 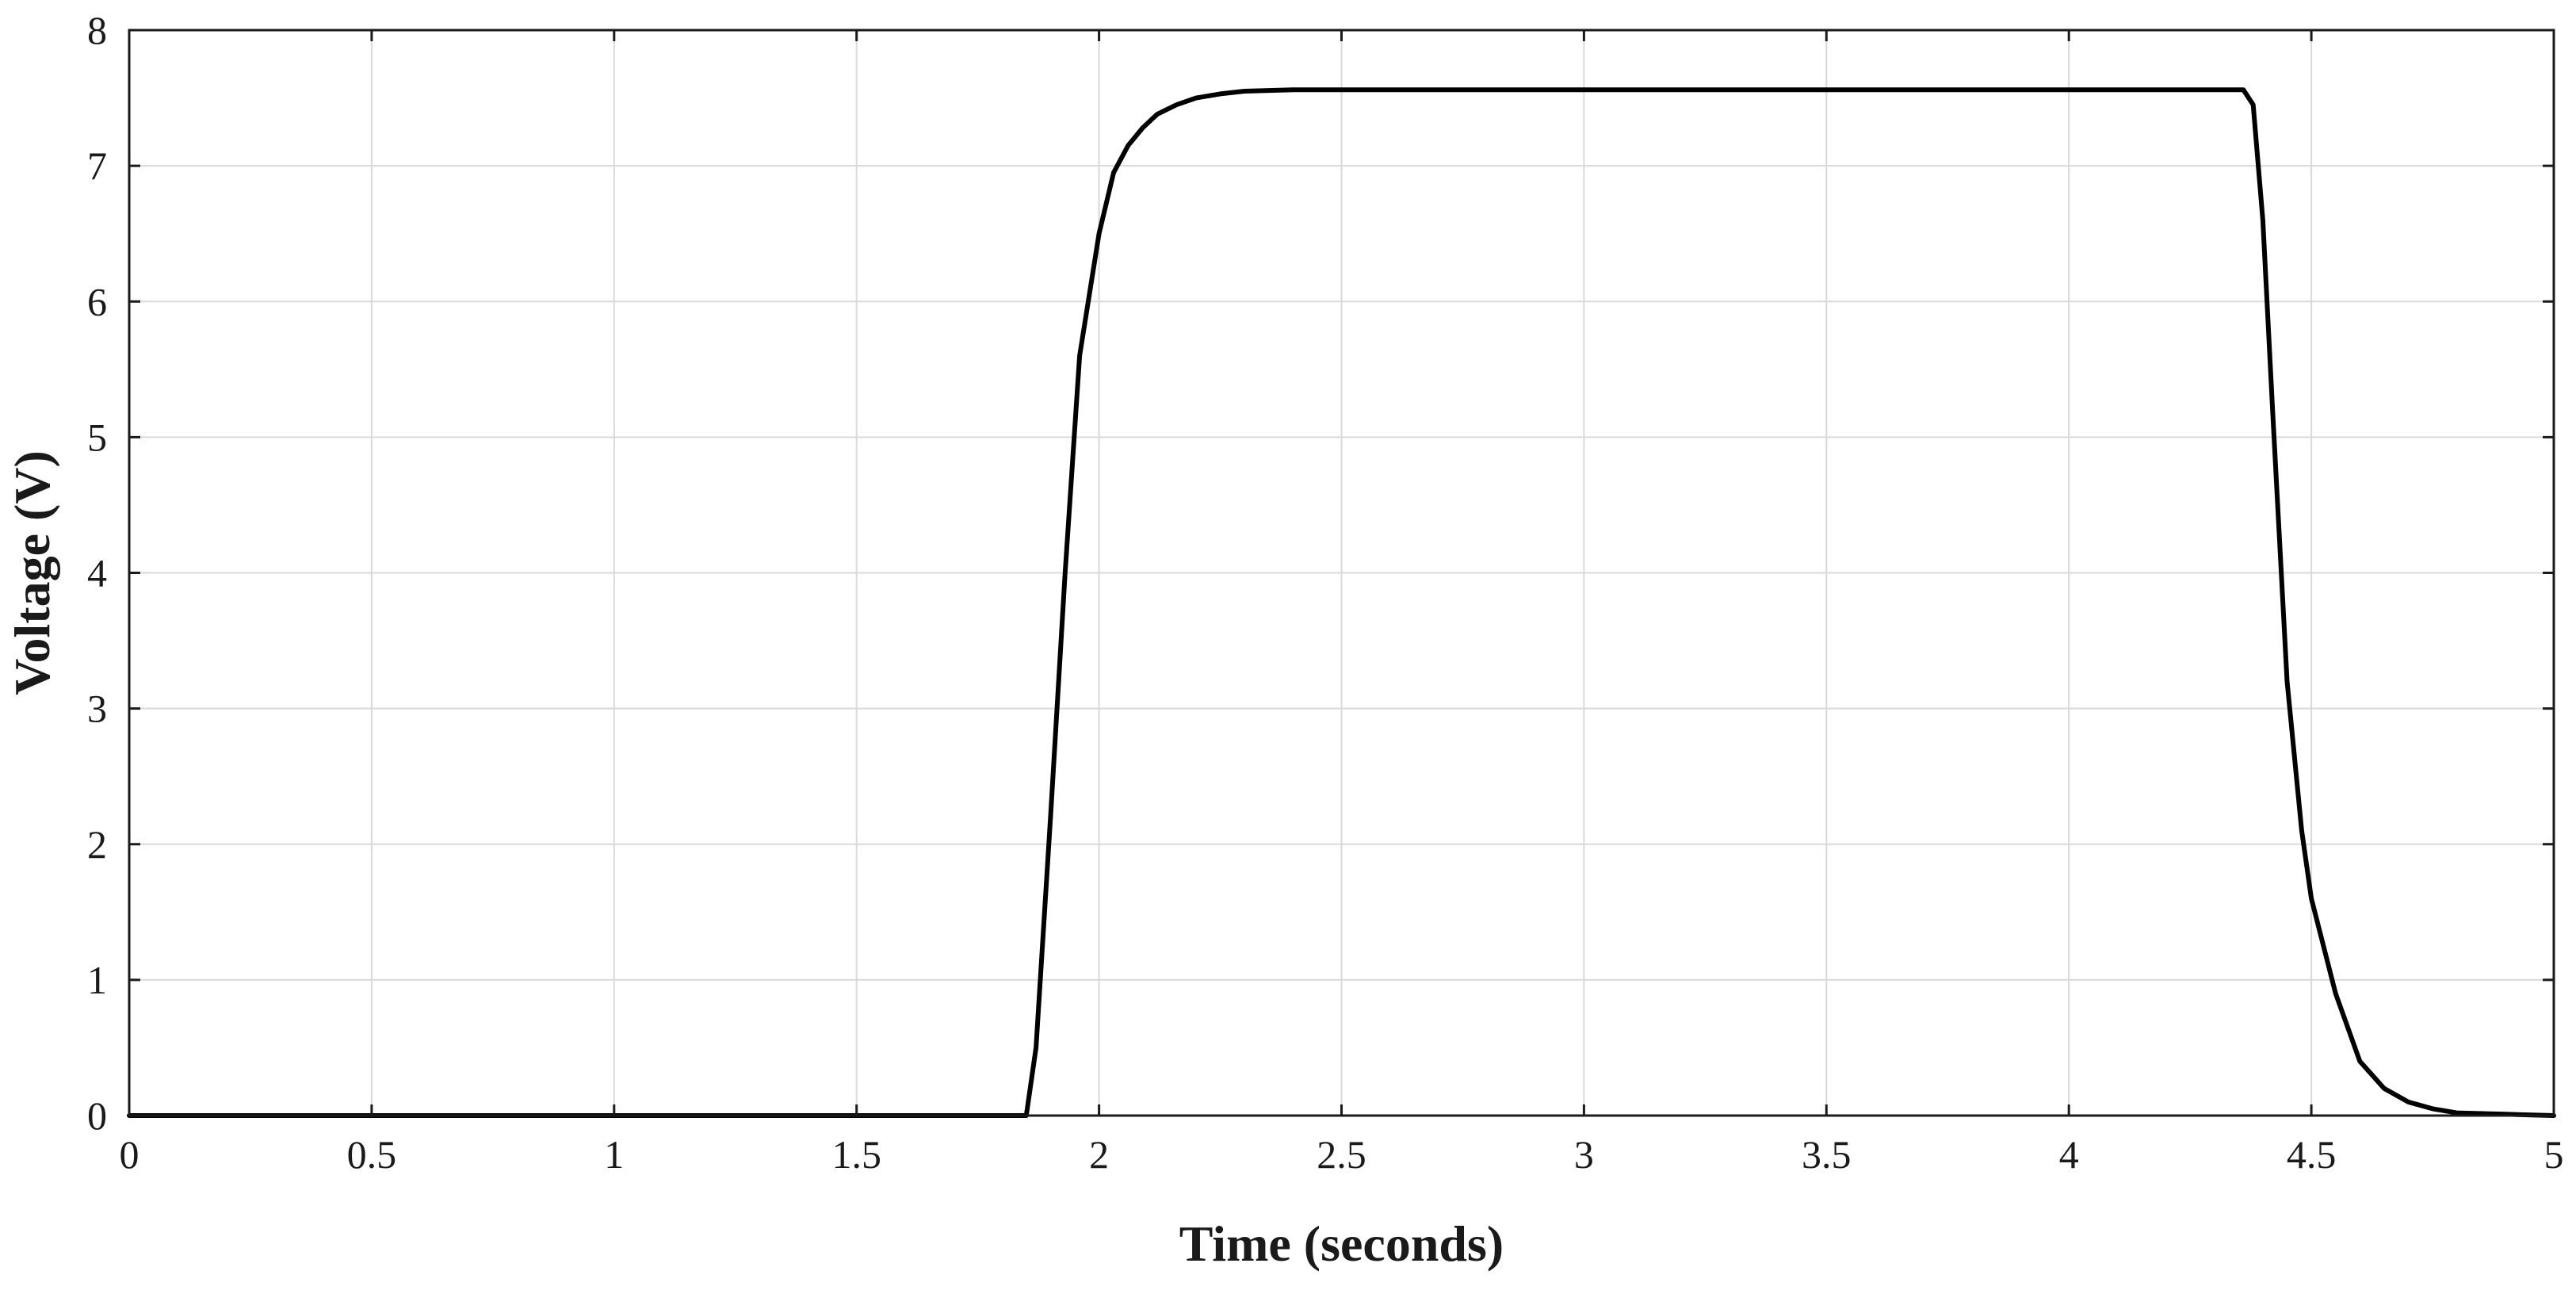 I want to click on x-tick-label: 1, so click(x=614, y=1154).